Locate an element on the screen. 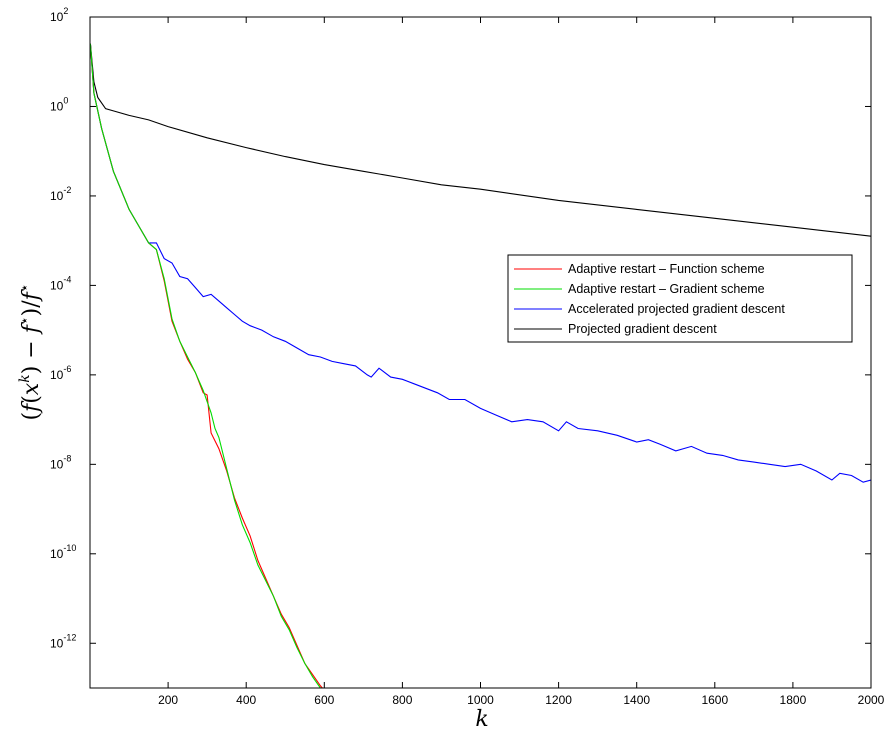  y-axis-title: (f(xk) − f⋆)/f⋆ is located at coordinates (30, 351).